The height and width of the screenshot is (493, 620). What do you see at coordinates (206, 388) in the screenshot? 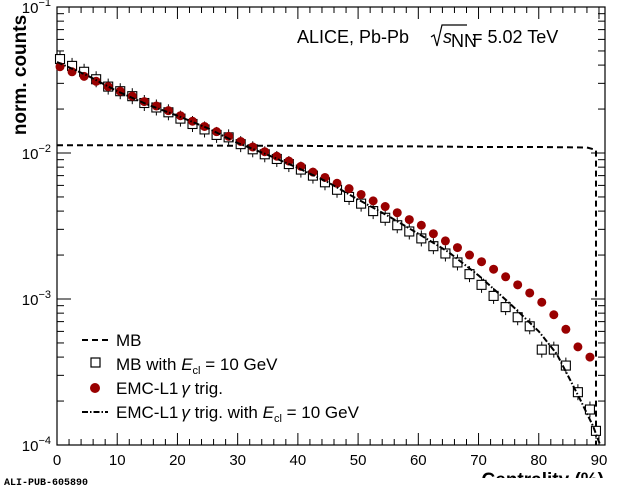
I see `legend-label-emc-rest: trig.` at bounding box center [206, 388].